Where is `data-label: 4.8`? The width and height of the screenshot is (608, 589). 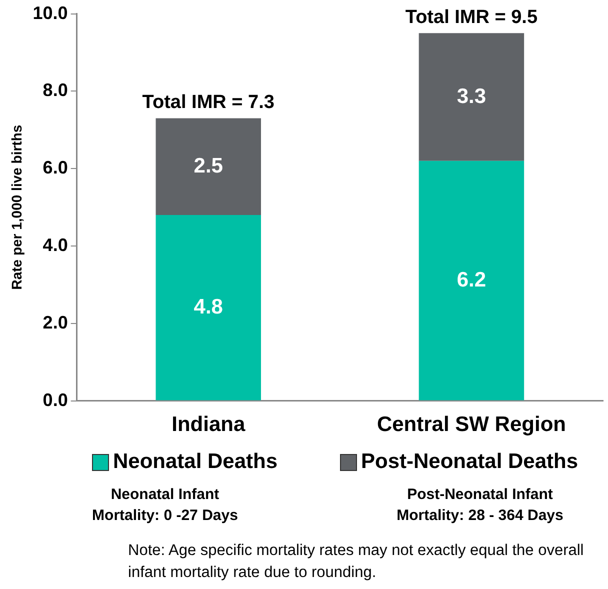 data-label: 4.8 is located at coordinates (209, 306).